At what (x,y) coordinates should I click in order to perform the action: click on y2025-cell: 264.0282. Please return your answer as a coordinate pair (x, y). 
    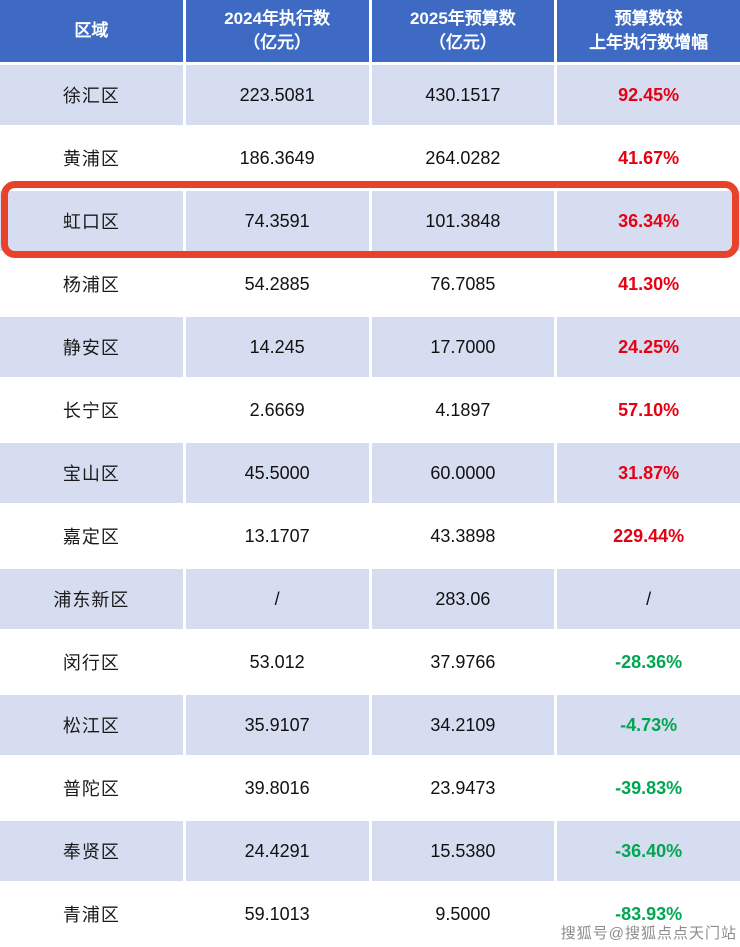
    Looking at the image, I should click on (463, 158).